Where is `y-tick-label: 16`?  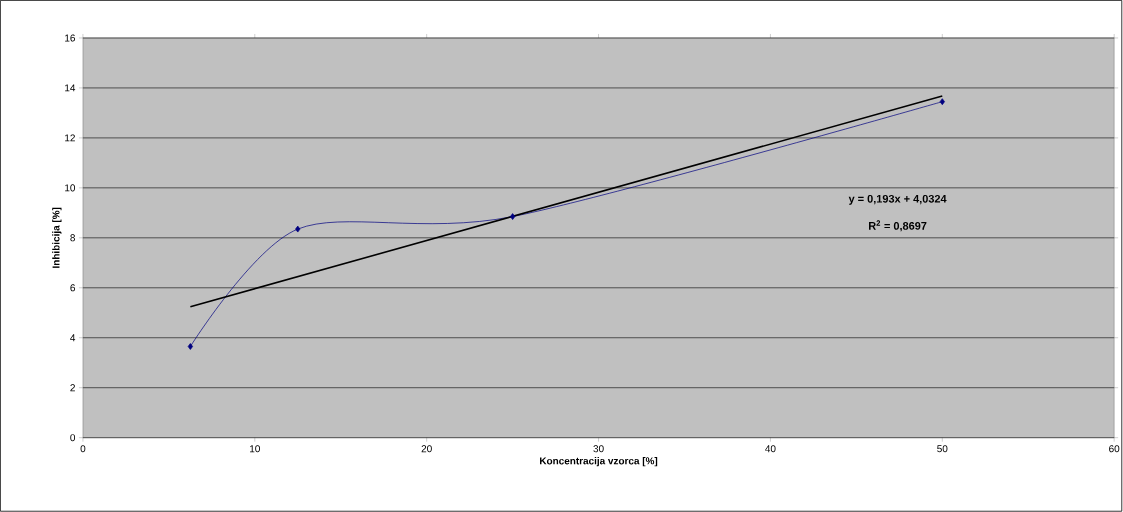
y-tick-label: 16 is located at coordinates (70, 38).